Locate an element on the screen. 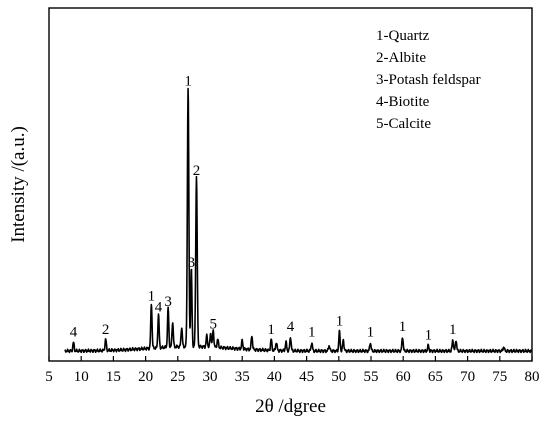  x-tick-label: 45 is located at coordinates (306, 377).